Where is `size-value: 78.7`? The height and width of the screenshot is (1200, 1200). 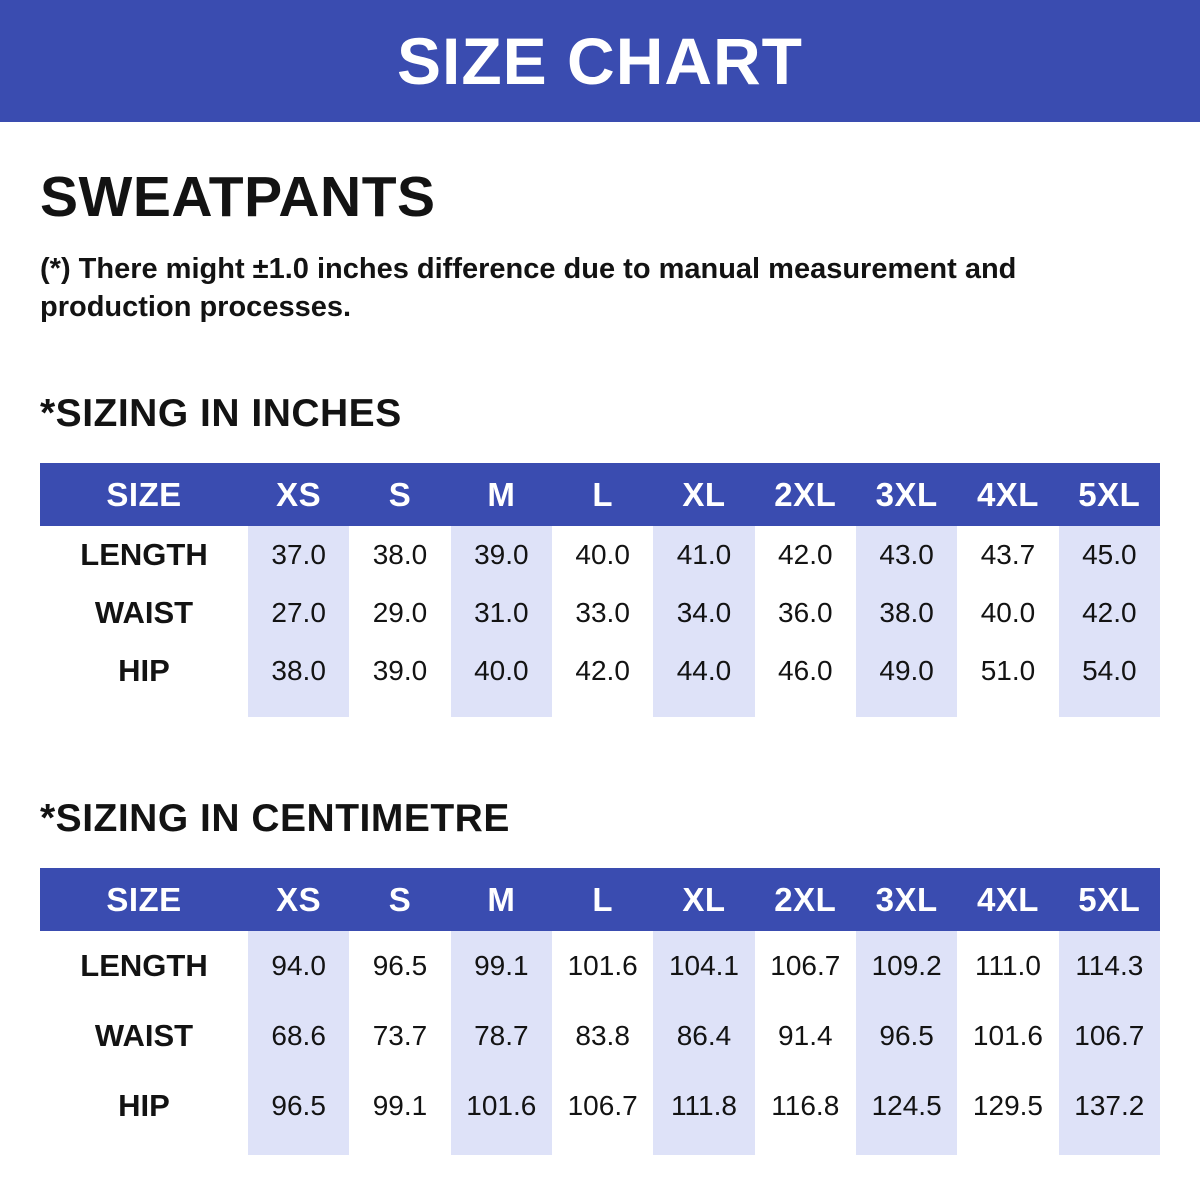 size-value: 78.7 is located at coordinates (501, 1036).